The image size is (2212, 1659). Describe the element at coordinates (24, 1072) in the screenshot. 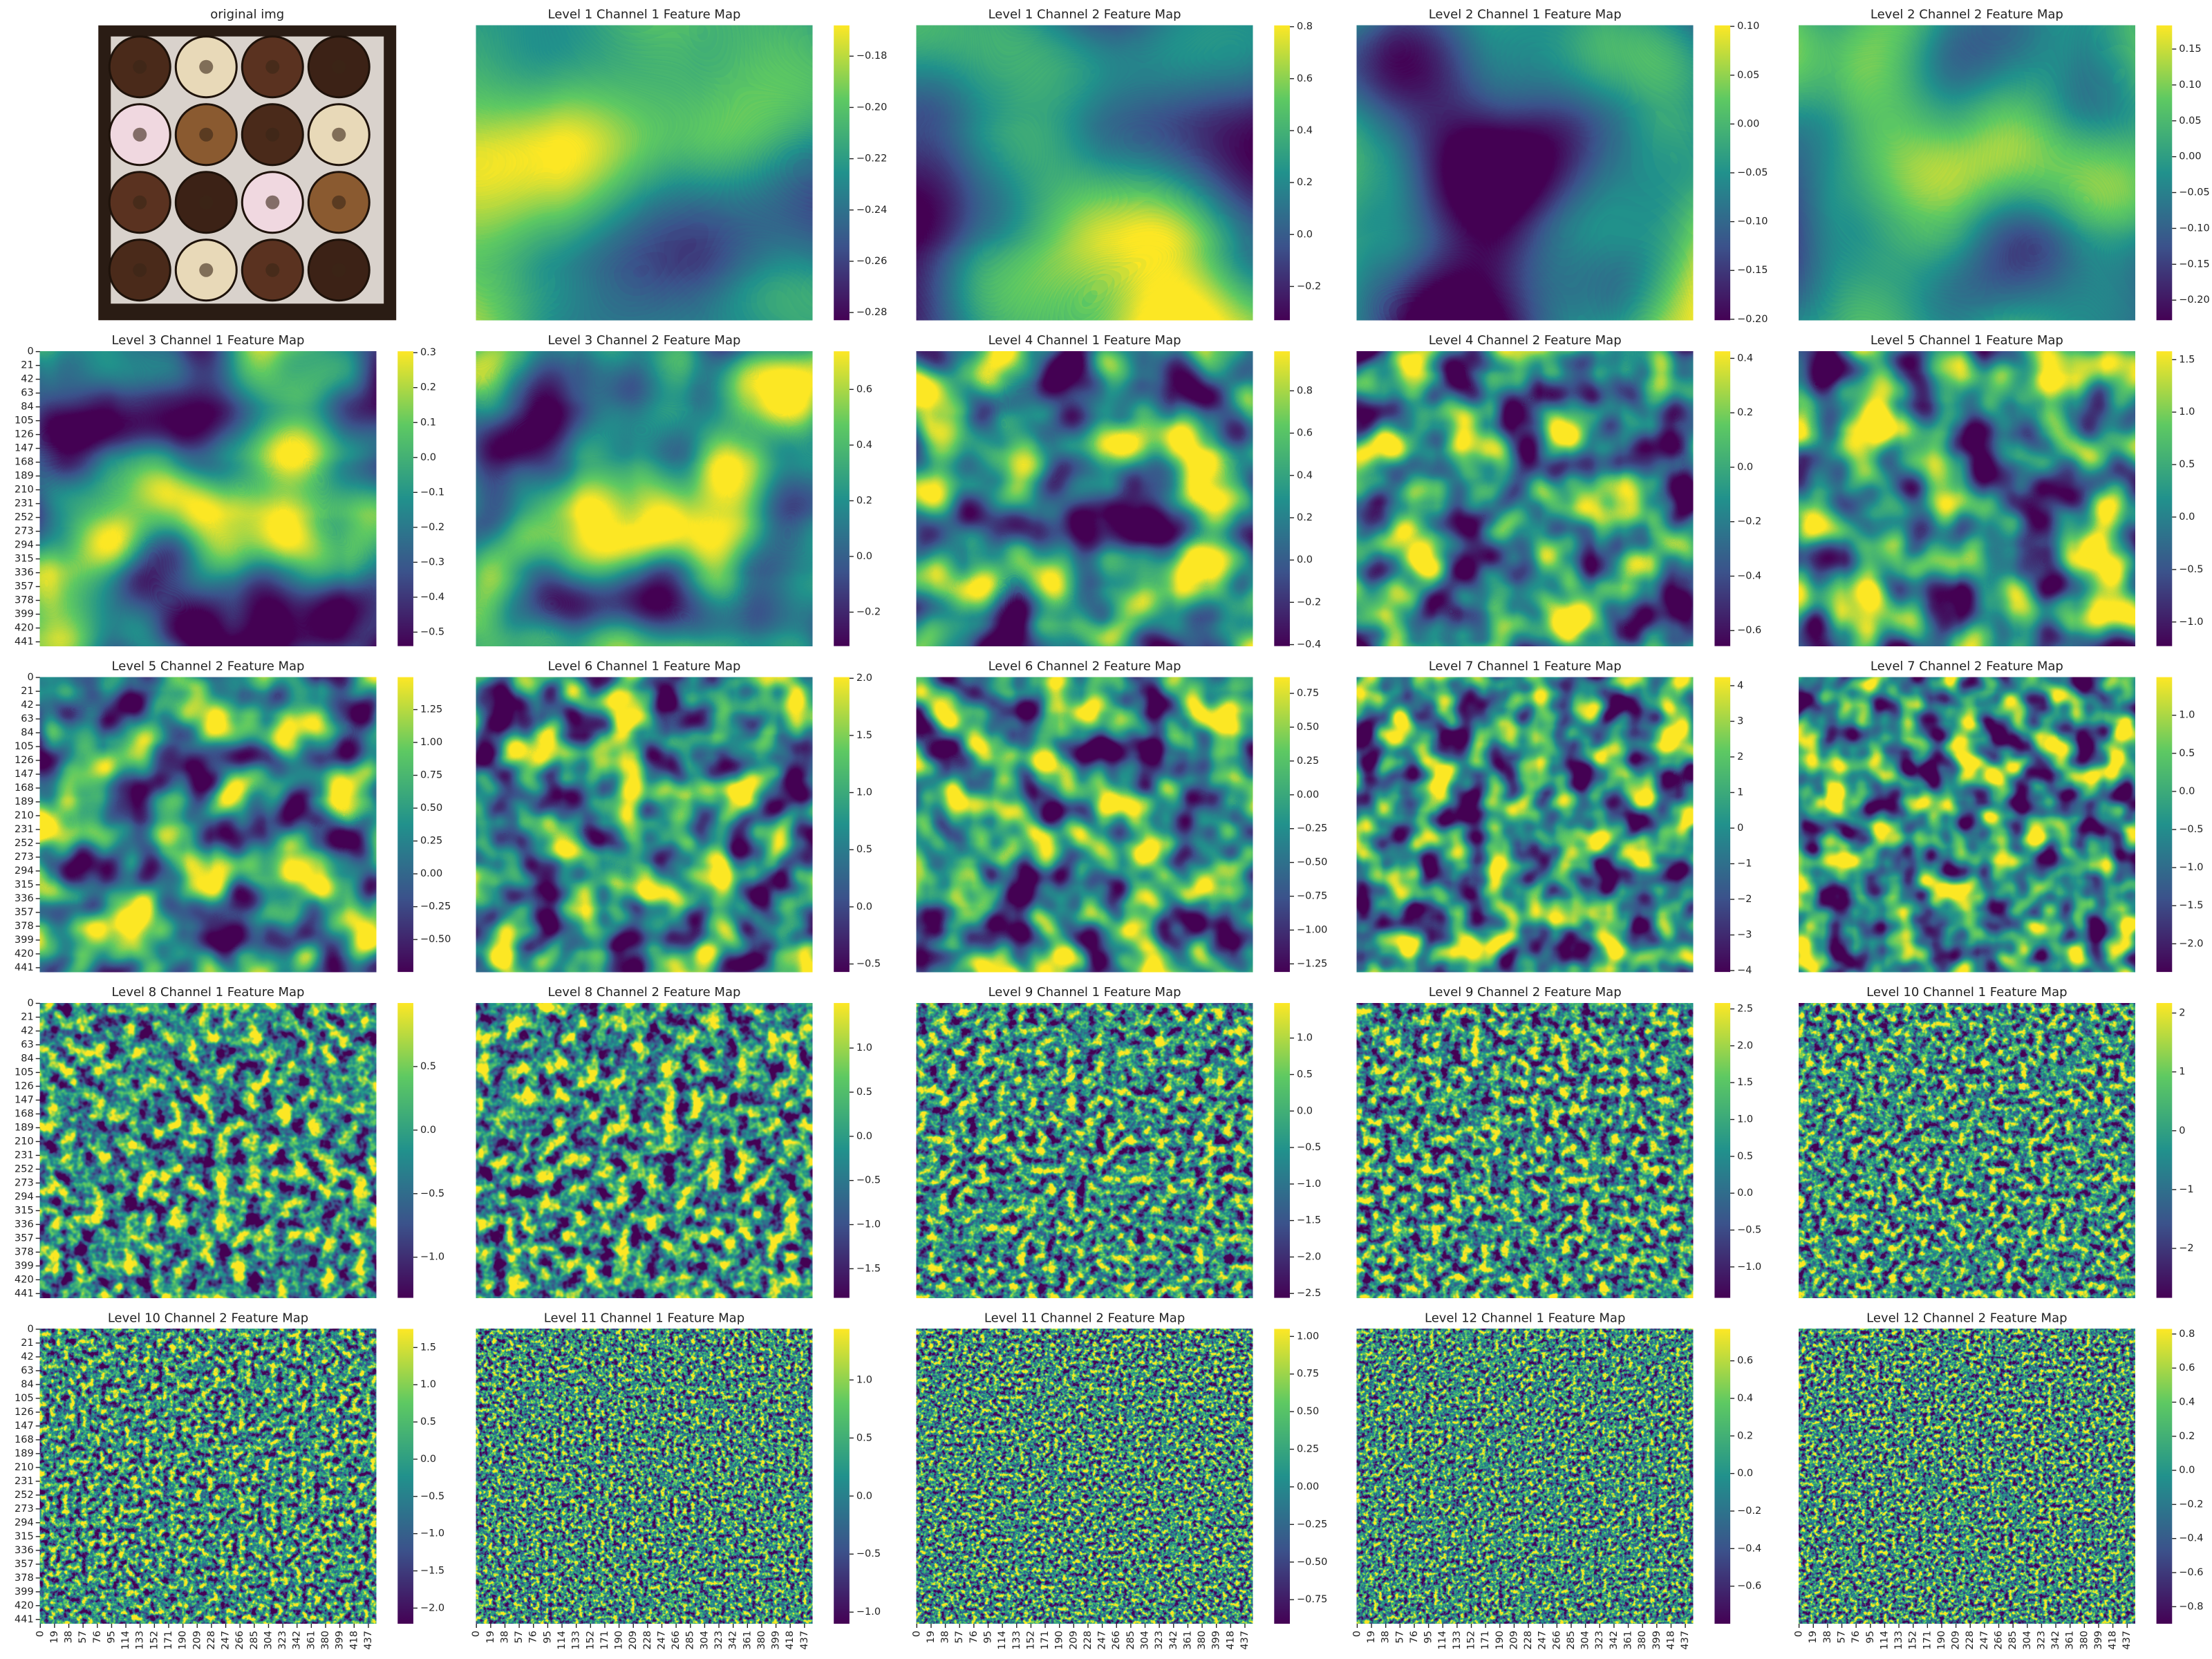

I see `y-tick-label: 105` at that location.